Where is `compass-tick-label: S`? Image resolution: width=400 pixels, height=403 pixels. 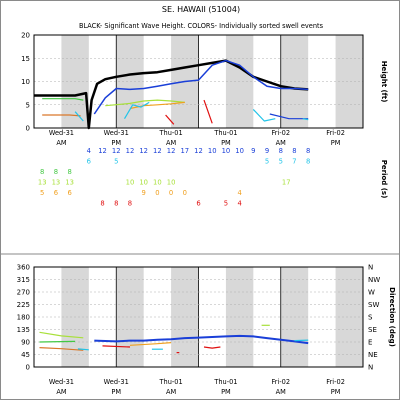
compass-tick-label: S is located at coordinates (370, 318).